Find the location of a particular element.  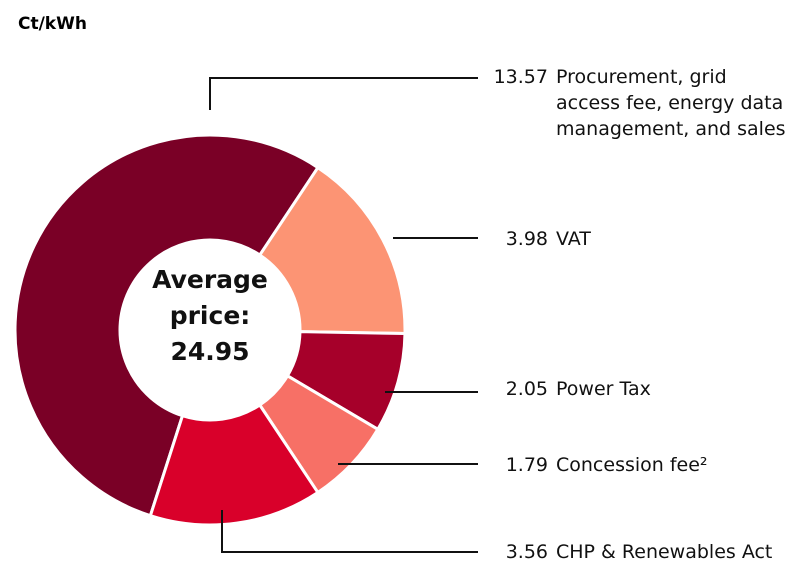

category-label: Concession fee² is located at coordinates (632, 465).